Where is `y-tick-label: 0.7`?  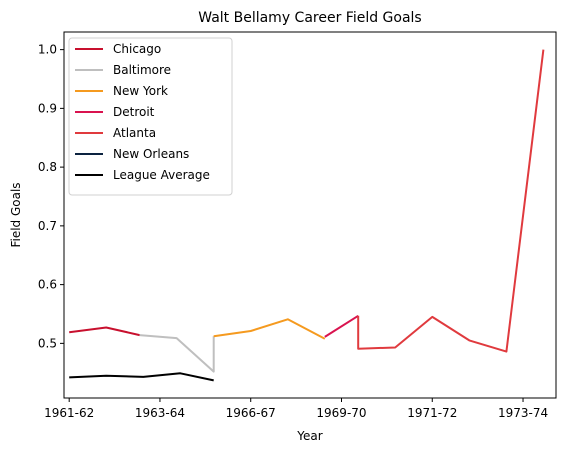 y-tick-label: 0.7 is located at coordinates (47, 226).